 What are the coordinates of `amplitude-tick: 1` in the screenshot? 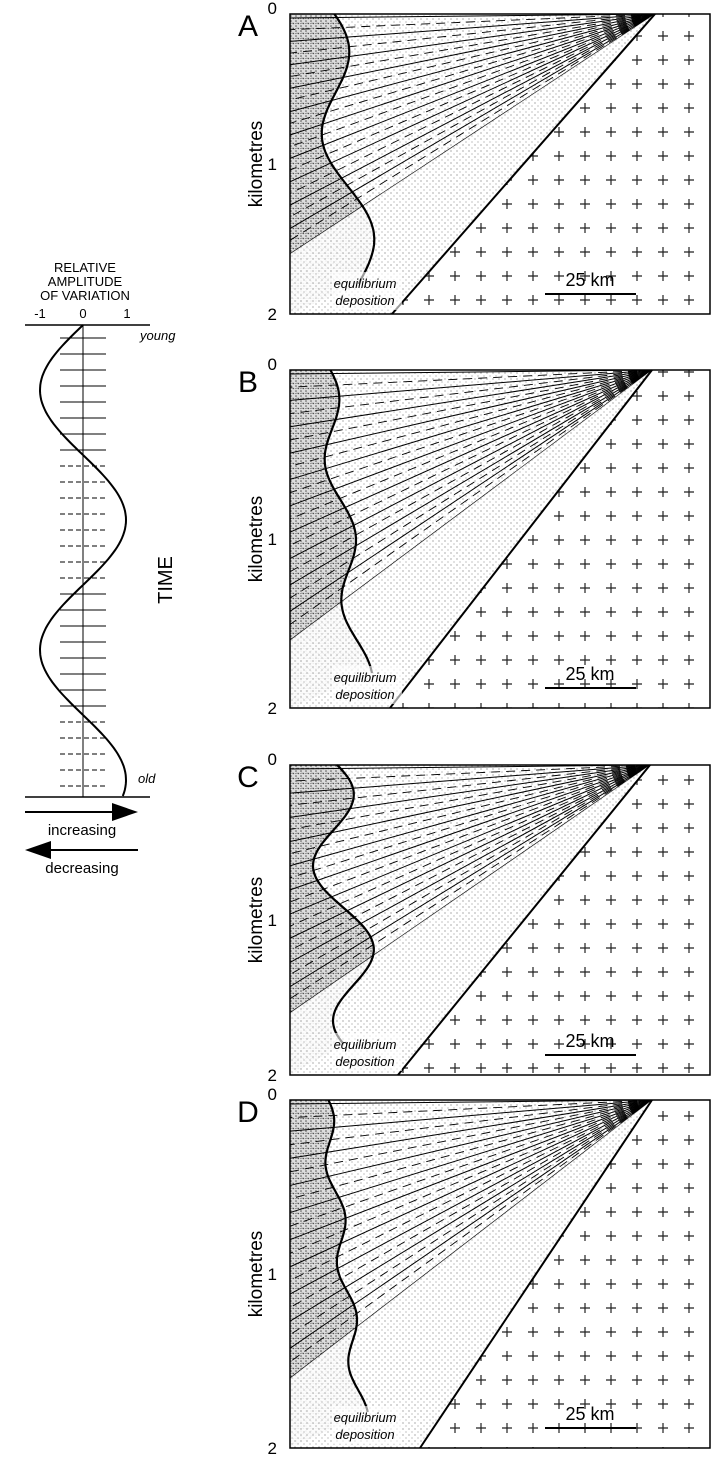 It's located at (126, 313).